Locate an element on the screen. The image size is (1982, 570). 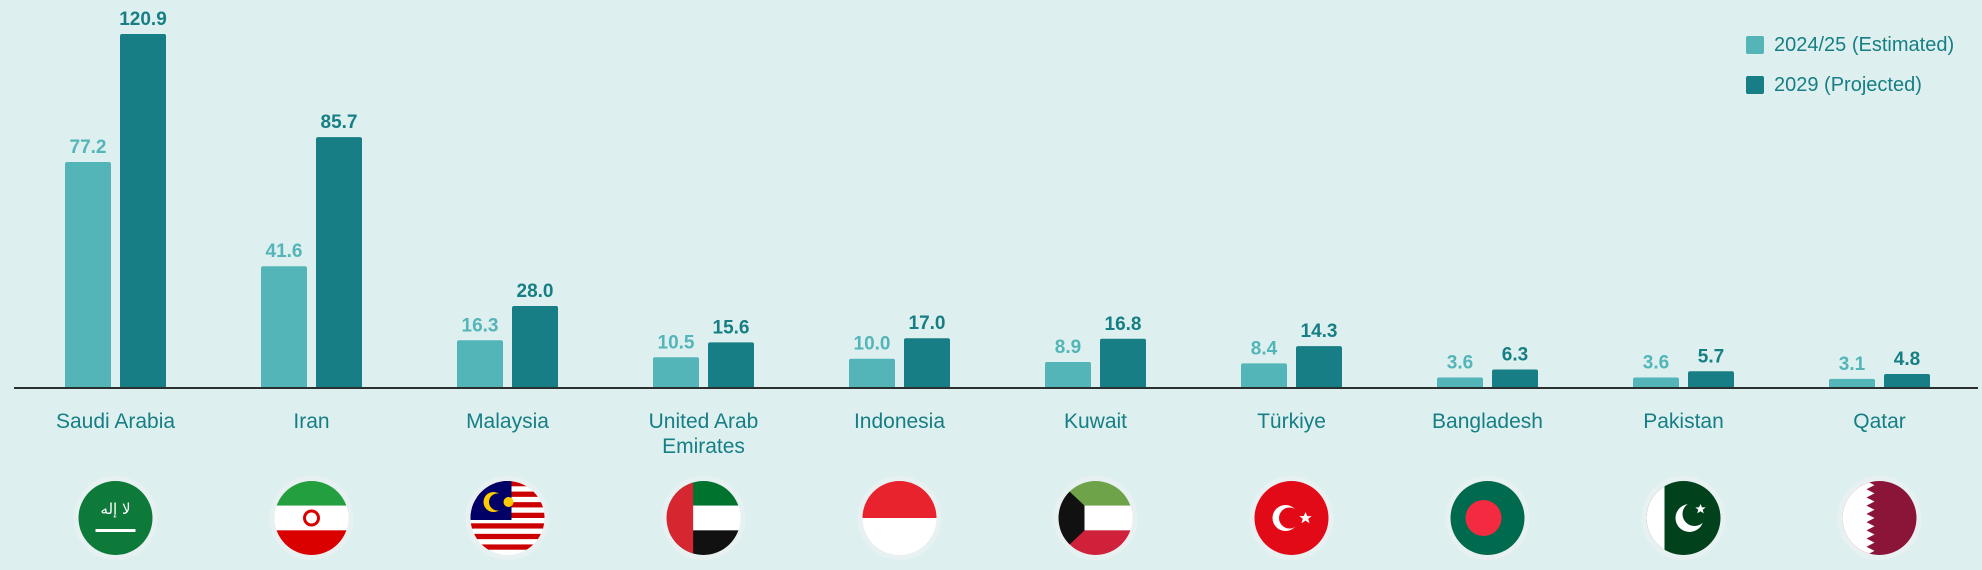
saudi-arabia-flag-icon: لا إله is located at coordinates (115, 518).